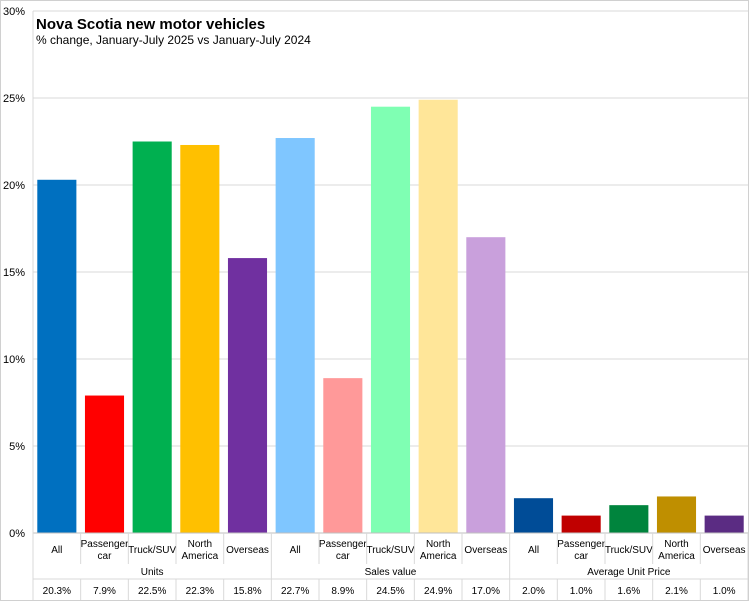  What do you see at coordinates (533, 591) in the screenshot?
I see `data-value-label: 2.0%` at bounding box center [533, 591].